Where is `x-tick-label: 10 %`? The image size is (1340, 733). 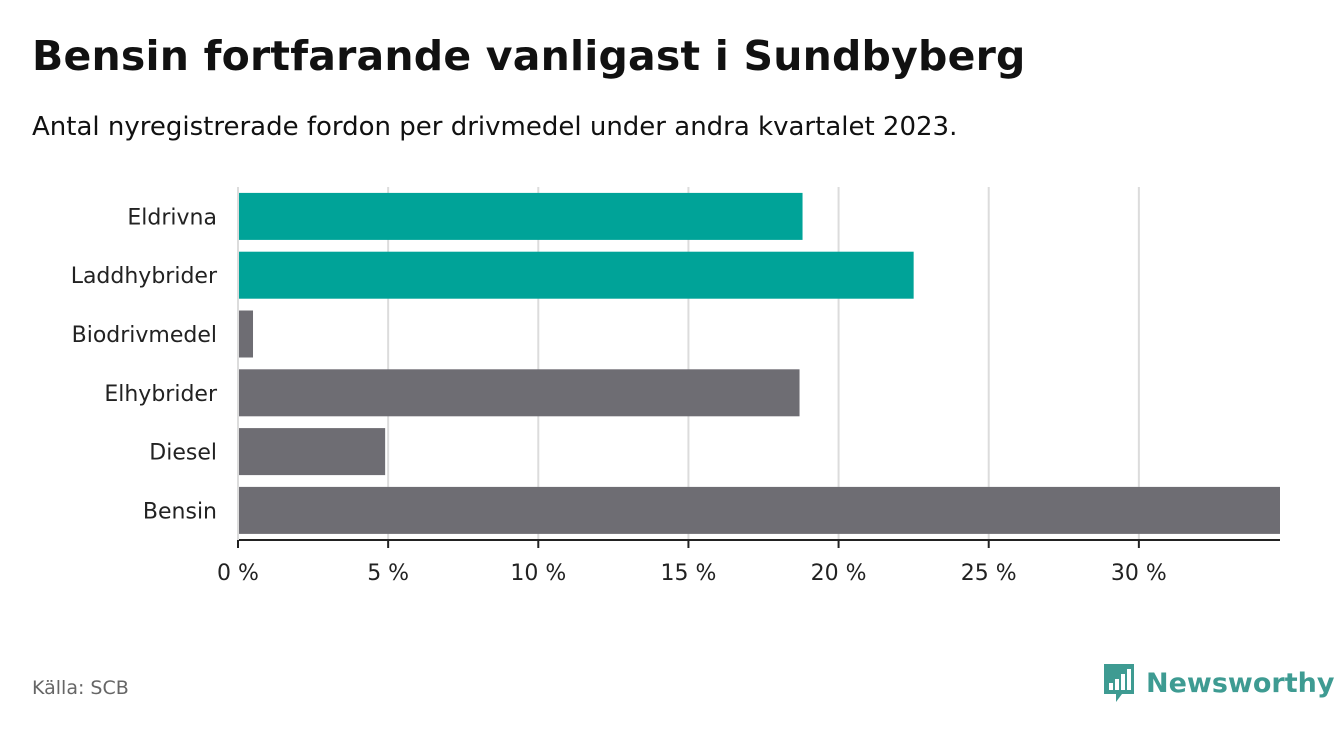 x-tick-label: 10 % is located at coordinates (538, 573).